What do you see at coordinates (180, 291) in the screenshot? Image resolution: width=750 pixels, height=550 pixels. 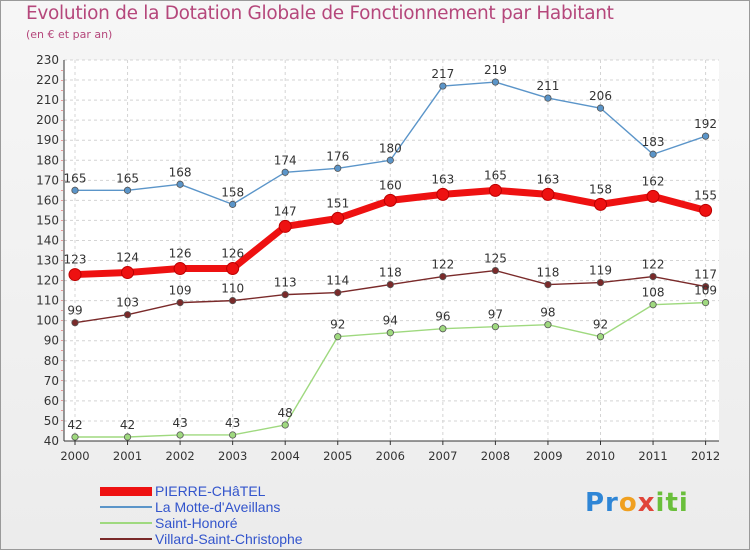 I see `data-label-3: 109` at bounding box center [180, 291].